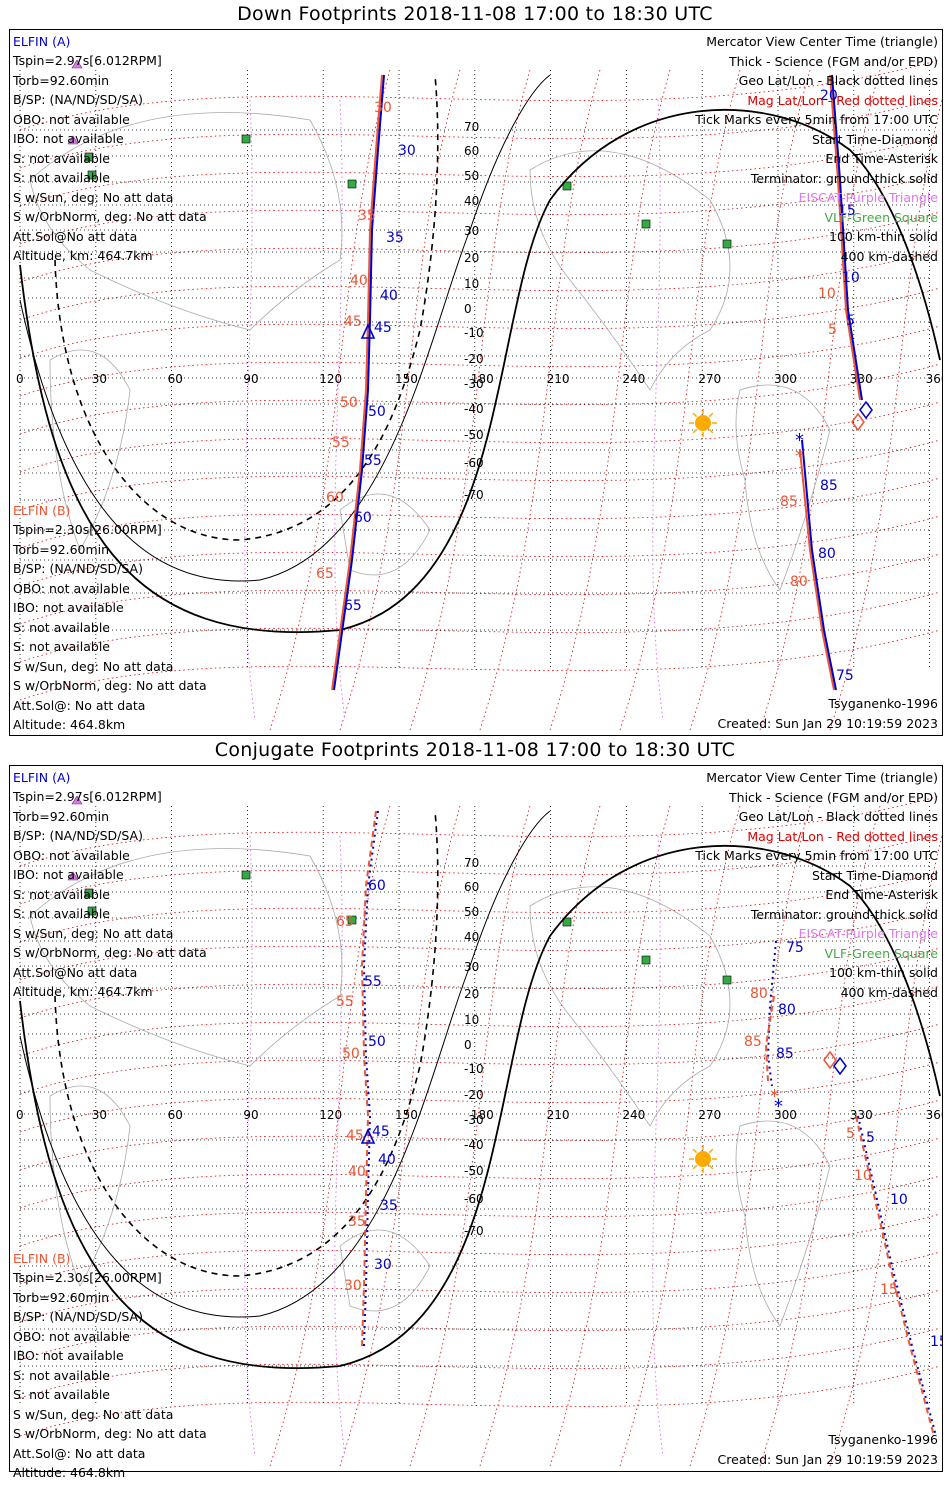 This screenshot has height=1500, width=950. I want to click on legend-item: Tick Marks every 5min from 17:00 UTC, so click(816, 855).